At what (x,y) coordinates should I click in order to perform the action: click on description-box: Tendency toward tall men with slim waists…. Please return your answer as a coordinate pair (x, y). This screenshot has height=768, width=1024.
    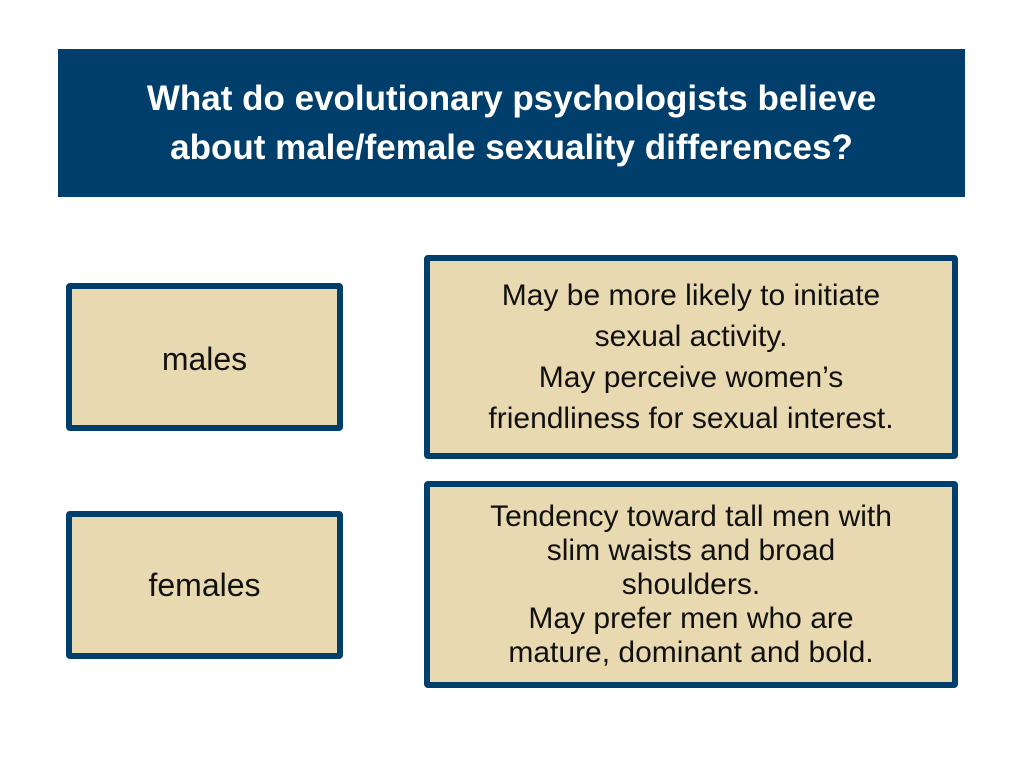
    Looking at the image, I should click on (691, 584).